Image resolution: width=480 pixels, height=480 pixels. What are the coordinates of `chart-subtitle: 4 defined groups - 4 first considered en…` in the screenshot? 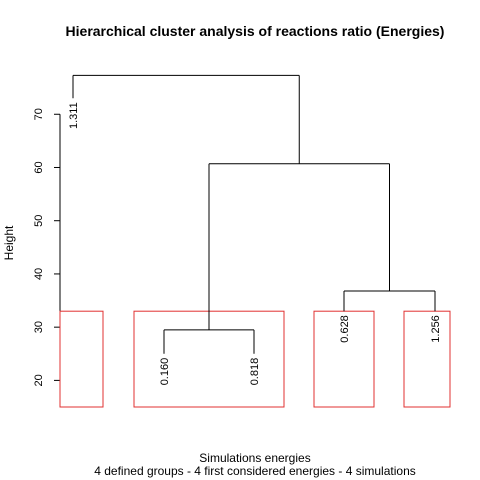 It's located at (255, 471).